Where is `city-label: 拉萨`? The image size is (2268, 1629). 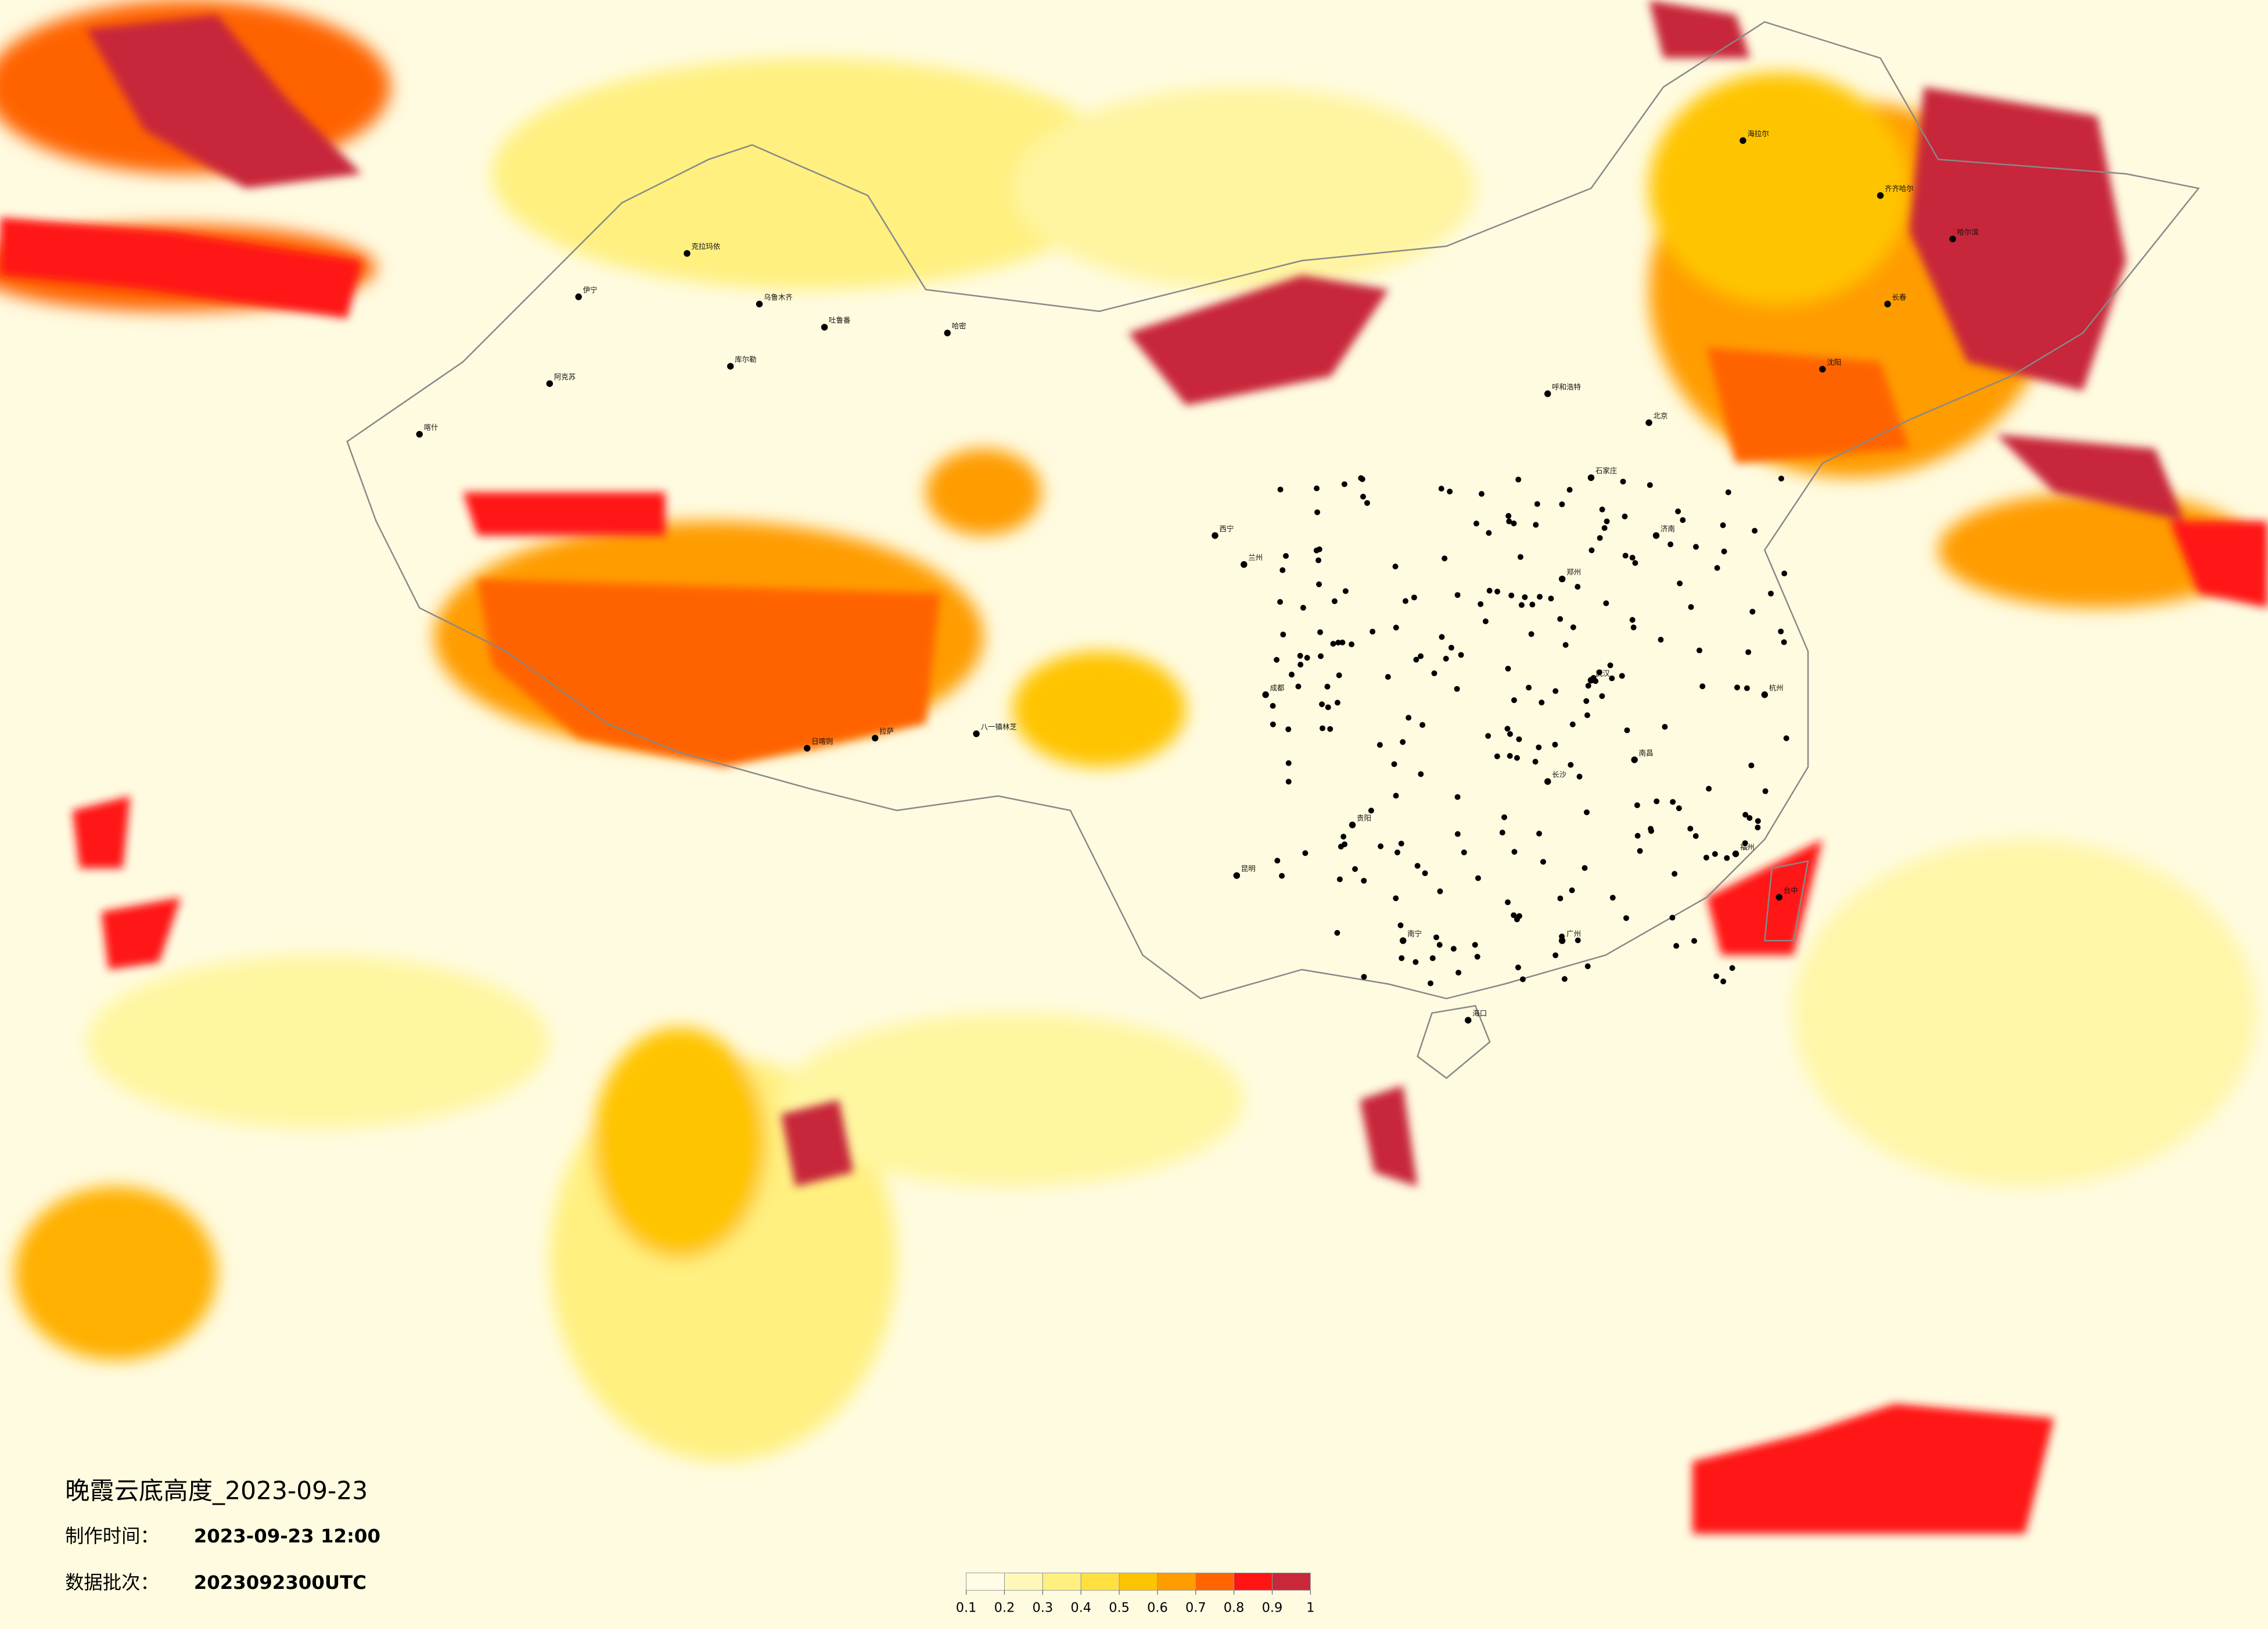
city-label: 拉萨 is located at coordinates (886, 731).